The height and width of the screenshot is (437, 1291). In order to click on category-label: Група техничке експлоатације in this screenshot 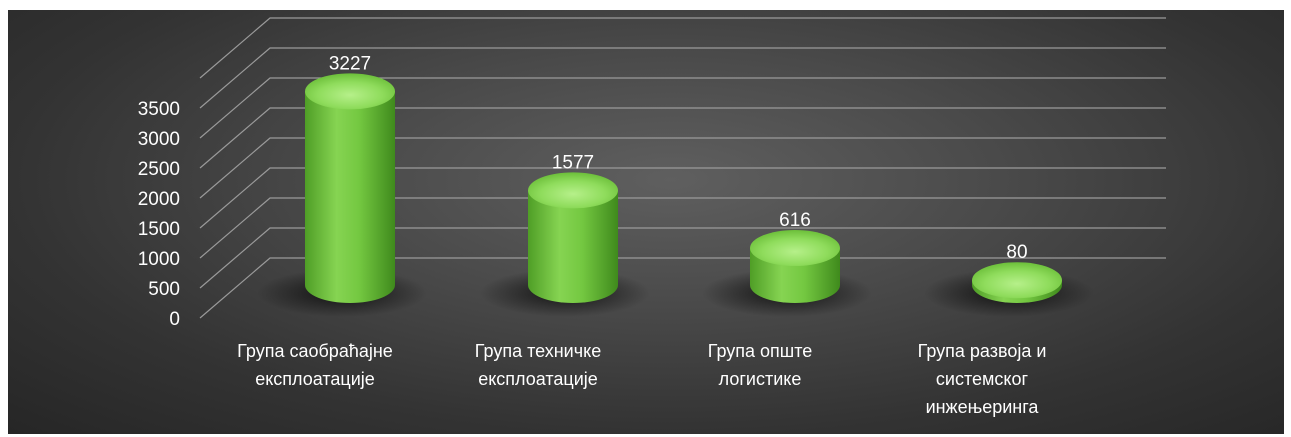, I will do `click(538, 365)`.